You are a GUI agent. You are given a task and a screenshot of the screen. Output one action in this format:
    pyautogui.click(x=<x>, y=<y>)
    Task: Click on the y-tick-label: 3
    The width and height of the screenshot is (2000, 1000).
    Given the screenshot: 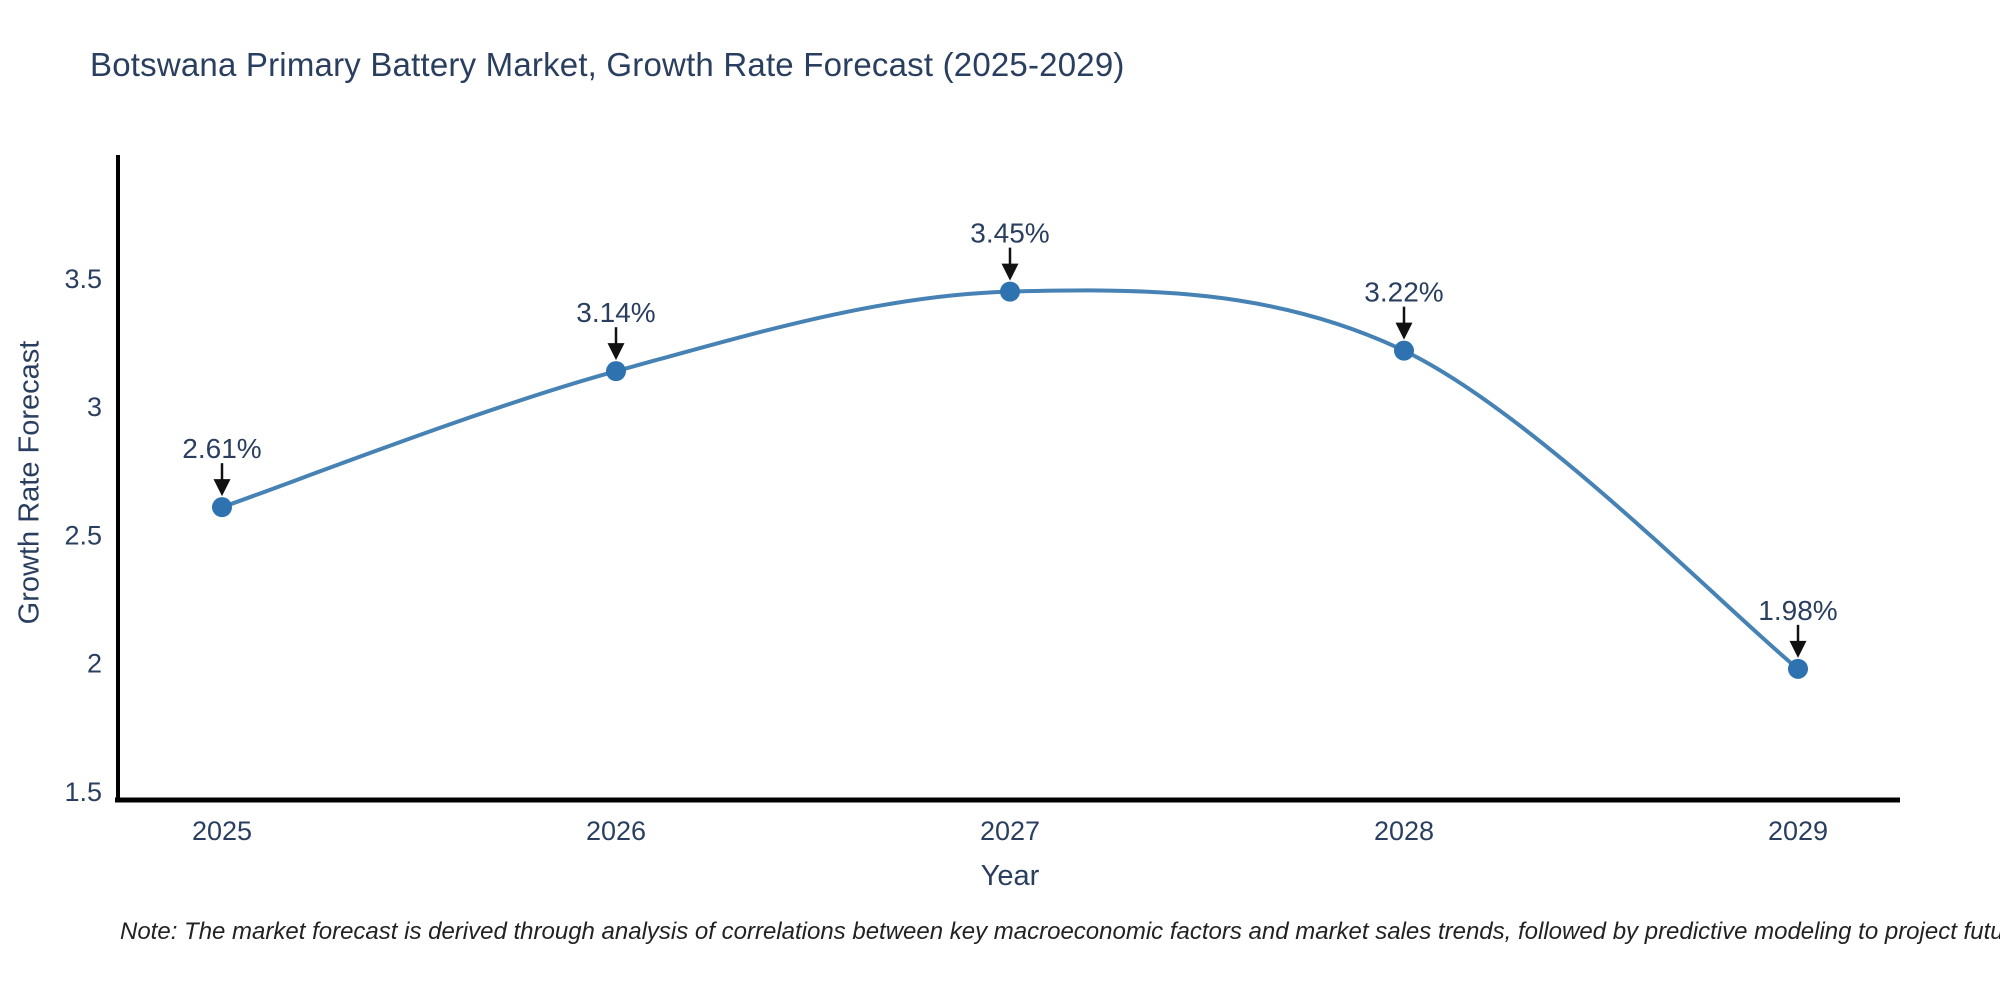 What is the action you would take?
    pyautogui.click(x=94, y=407)
    